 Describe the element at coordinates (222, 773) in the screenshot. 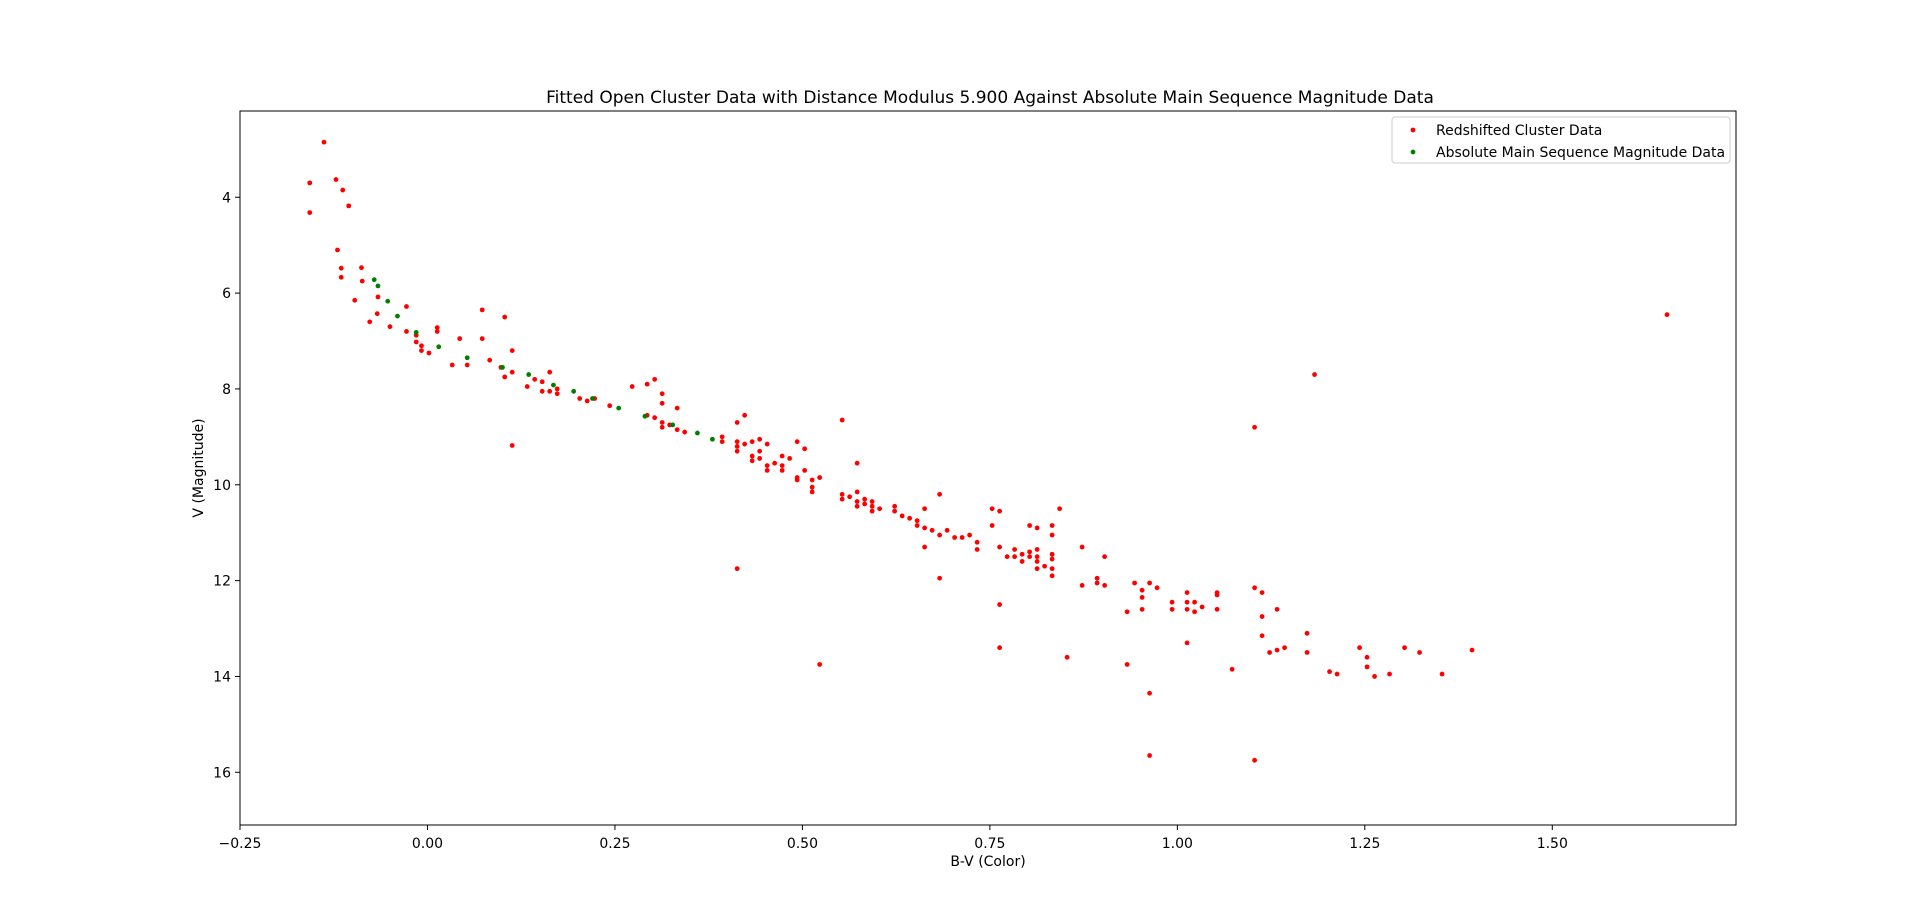

I see `y-tick-label: 16` at that location.